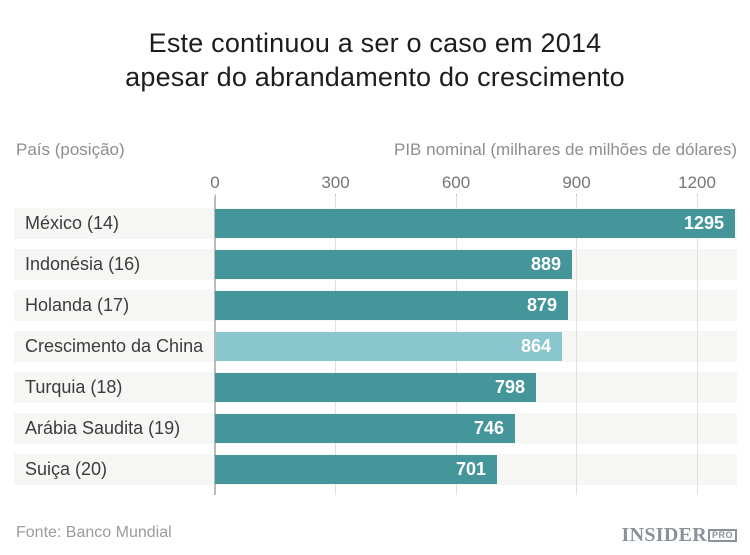 Image resolution: width=750 pixels, height=555 pixels. Describe the element at coordinates (365, 428) in the screenshot. I see `bar: 746` at that location.